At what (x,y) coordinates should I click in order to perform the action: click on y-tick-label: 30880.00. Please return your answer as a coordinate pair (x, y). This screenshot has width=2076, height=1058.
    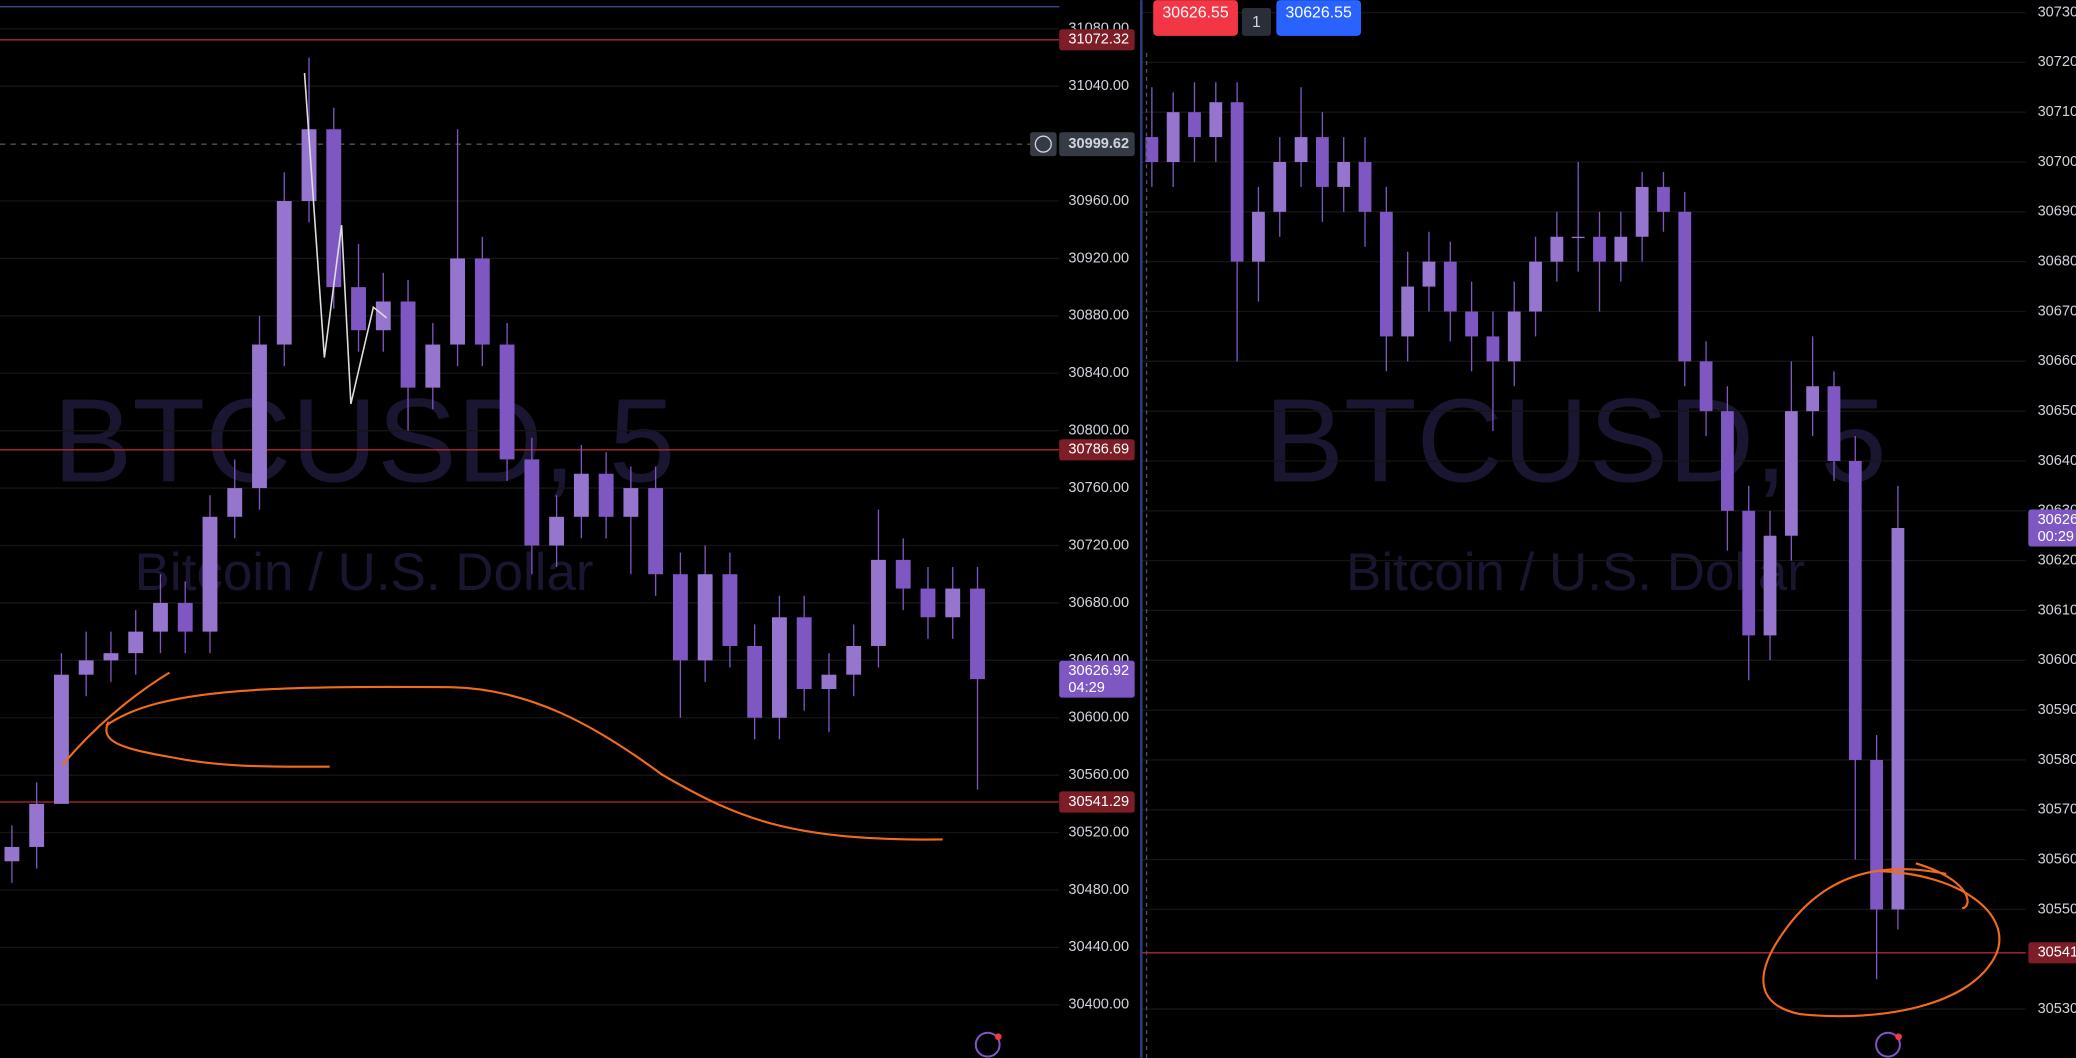
    Looking at the image, I should click on (1098, 316).